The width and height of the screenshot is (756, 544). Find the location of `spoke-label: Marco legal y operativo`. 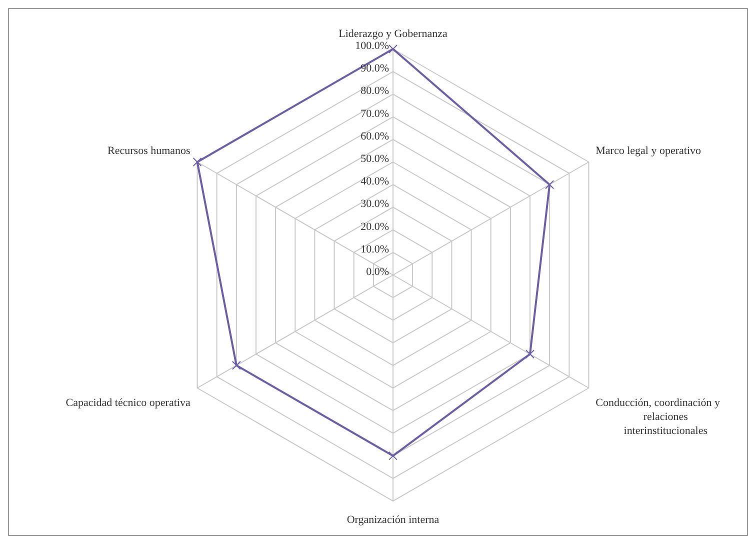

spoke-label: Marco legal y operativo is located at coordinates (649, 151).